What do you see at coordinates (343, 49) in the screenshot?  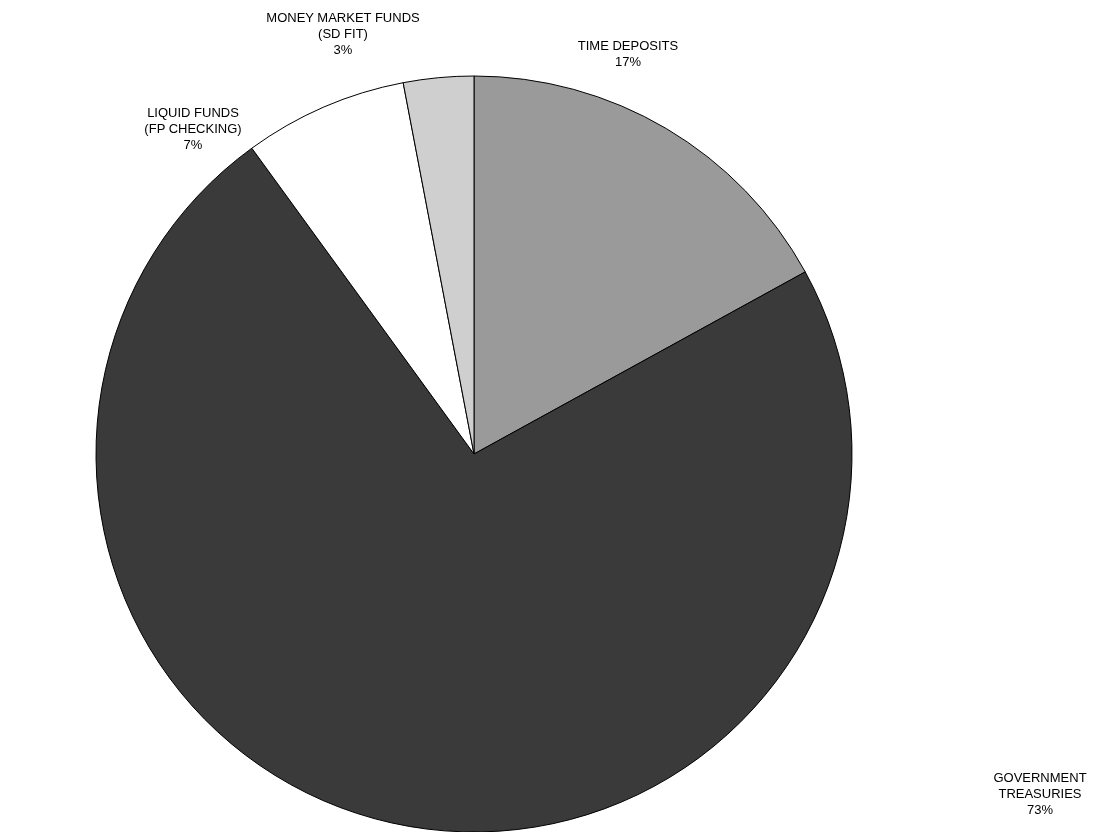 I see `data-label: 3%` at bounding box center [343, 49].